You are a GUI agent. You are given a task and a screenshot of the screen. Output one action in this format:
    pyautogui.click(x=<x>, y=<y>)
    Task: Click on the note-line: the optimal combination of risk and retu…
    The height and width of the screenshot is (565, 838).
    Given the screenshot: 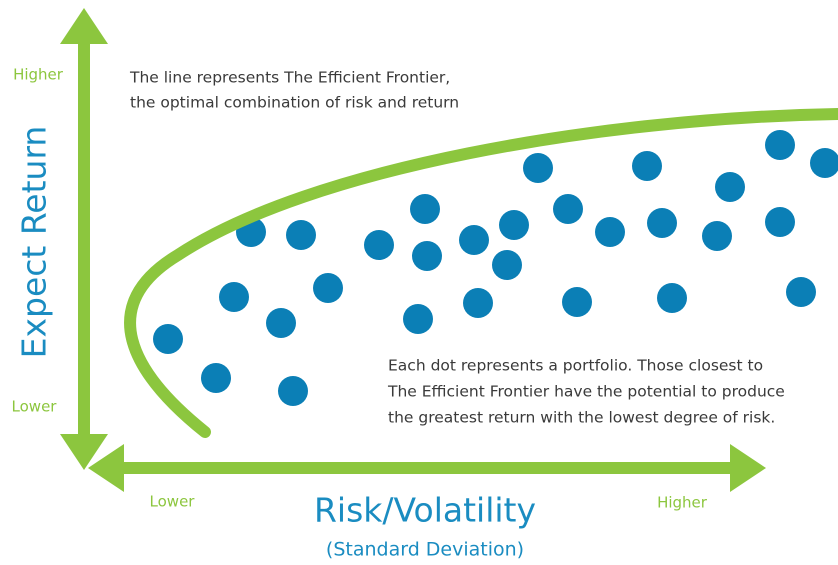 What is the action you would take?
    pyautogui.click(x=294, y=103)
    